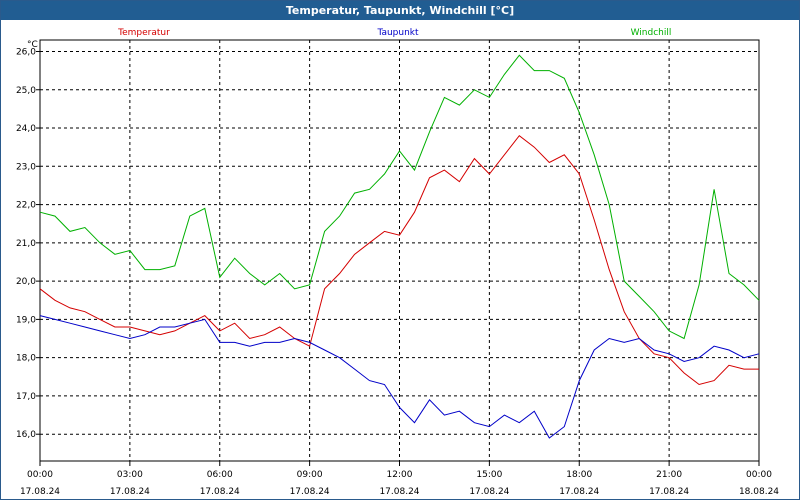 This screenshot has height=500, width=800. What do you see at coordinates (651, 33) in the screenshot?
I see `legend-label-windchill: Windchill` at bounding box center [651, 33].